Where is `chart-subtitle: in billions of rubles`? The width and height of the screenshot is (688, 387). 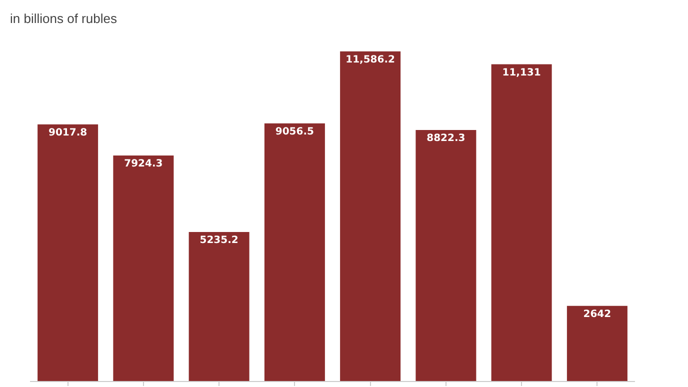
chart-subtitle: in billions of rubles is located at coordinates (64, 18).